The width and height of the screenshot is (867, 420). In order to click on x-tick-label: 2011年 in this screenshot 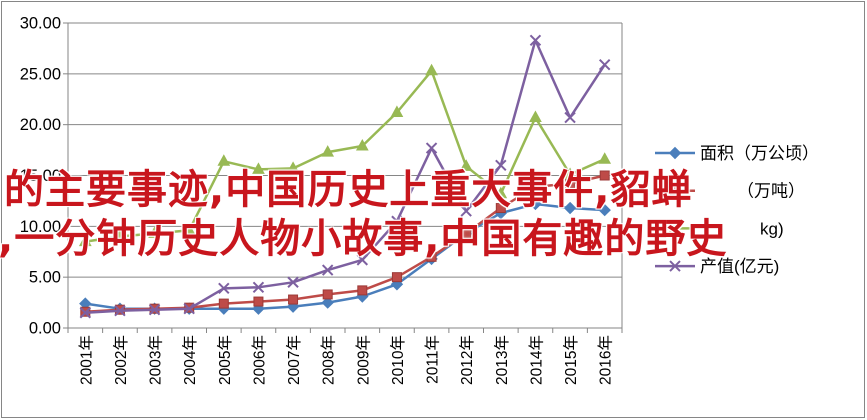, I will do `click(433, 359)`.